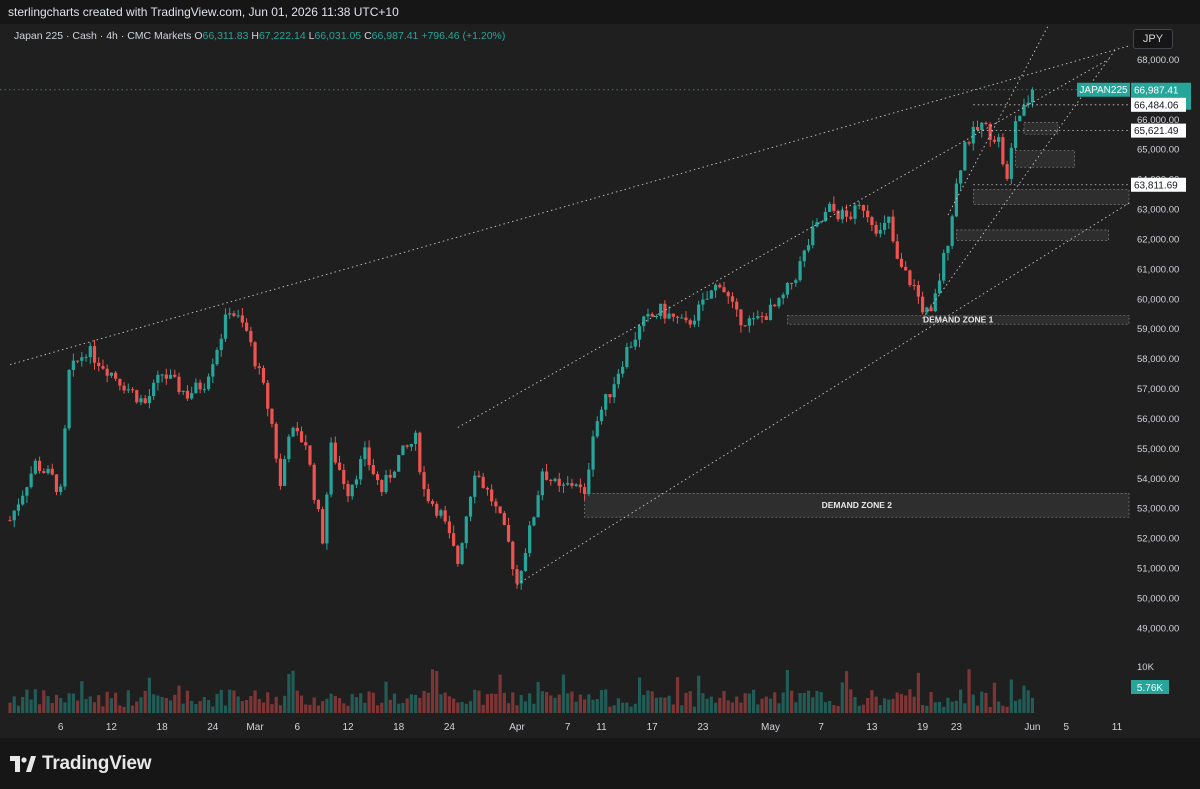 The height and width of the screenshot is (789, 1200). Describe the element at coordinates (1158, 419) in the screenshot. I see `price-tick-label: 56,000.00` at that location.